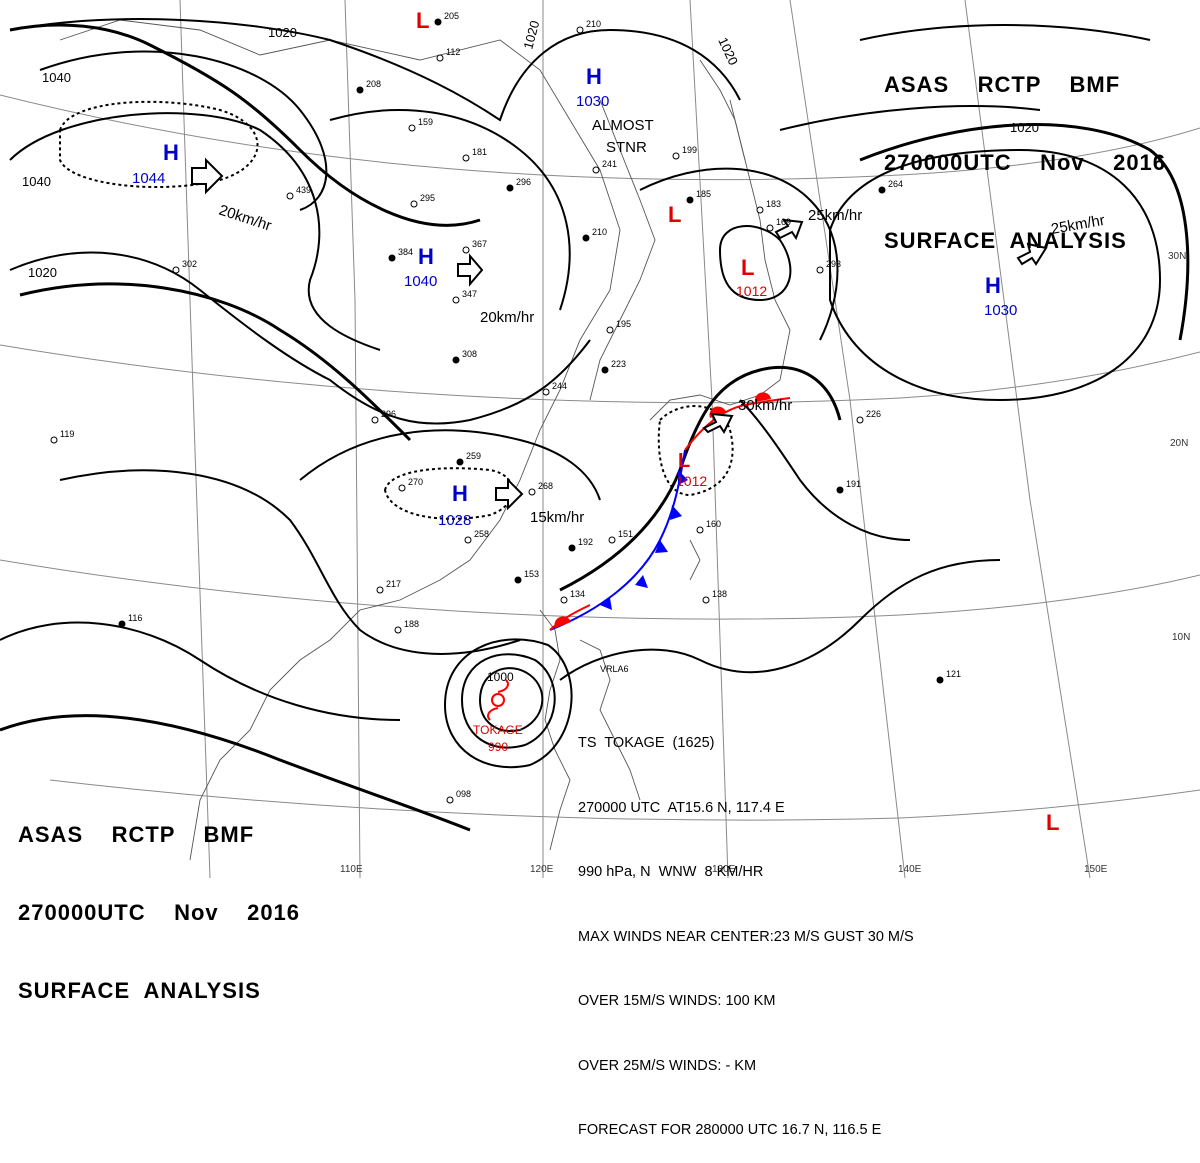 Image resolution: width=1200 pixels, height=1163 pixels. Describe the element at coordinates (557, 517) in the screenshot. I see `speed-label: 15km/hr` at that location.